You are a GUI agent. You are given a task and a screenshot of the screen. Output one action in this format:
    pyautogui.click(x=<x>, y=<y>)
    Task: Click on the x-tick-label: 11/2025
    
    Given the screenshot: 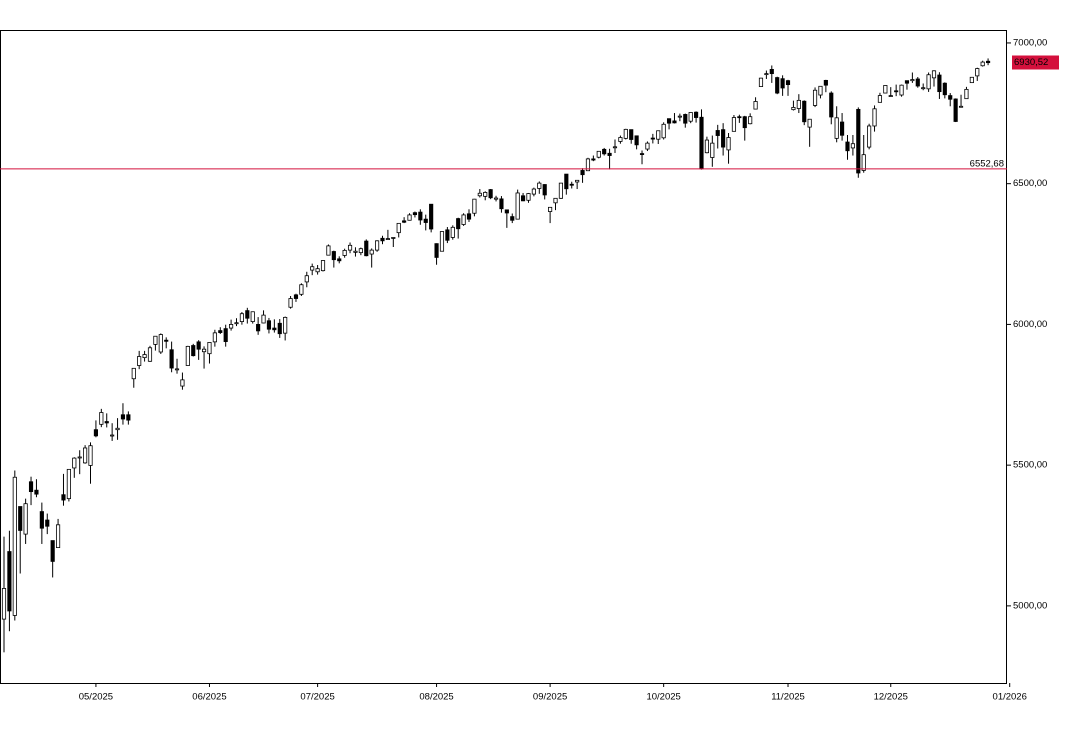 What is the action you would take?
    pyautogui.click(x=788, y=697)
    